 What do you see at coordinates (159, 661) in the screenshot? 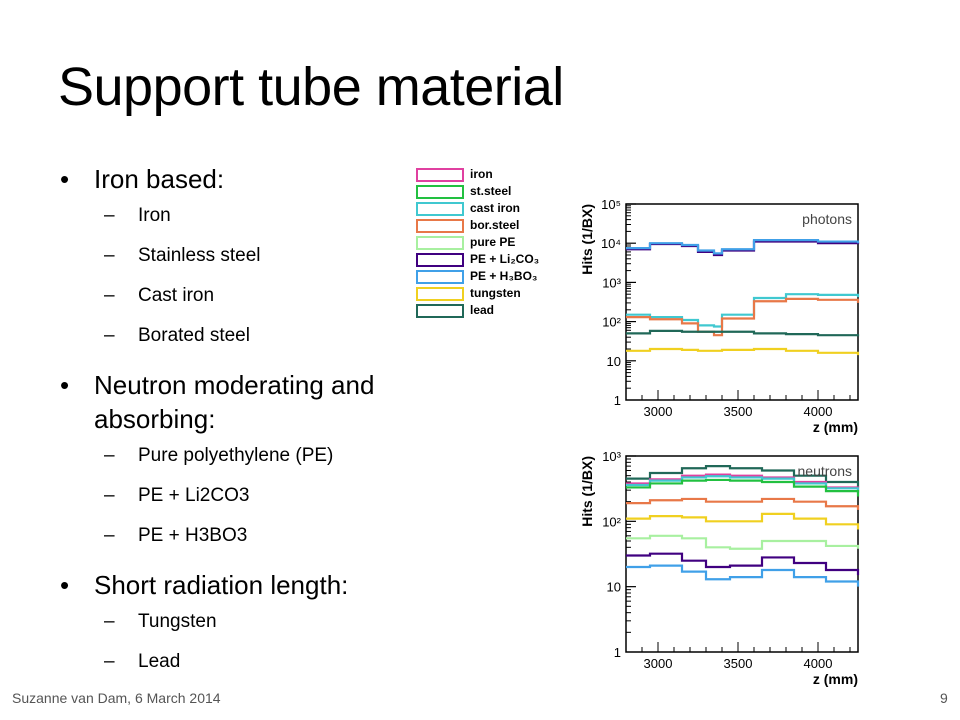
I see `sub-bullet-text: Lead` at bounding box center [159, 661].